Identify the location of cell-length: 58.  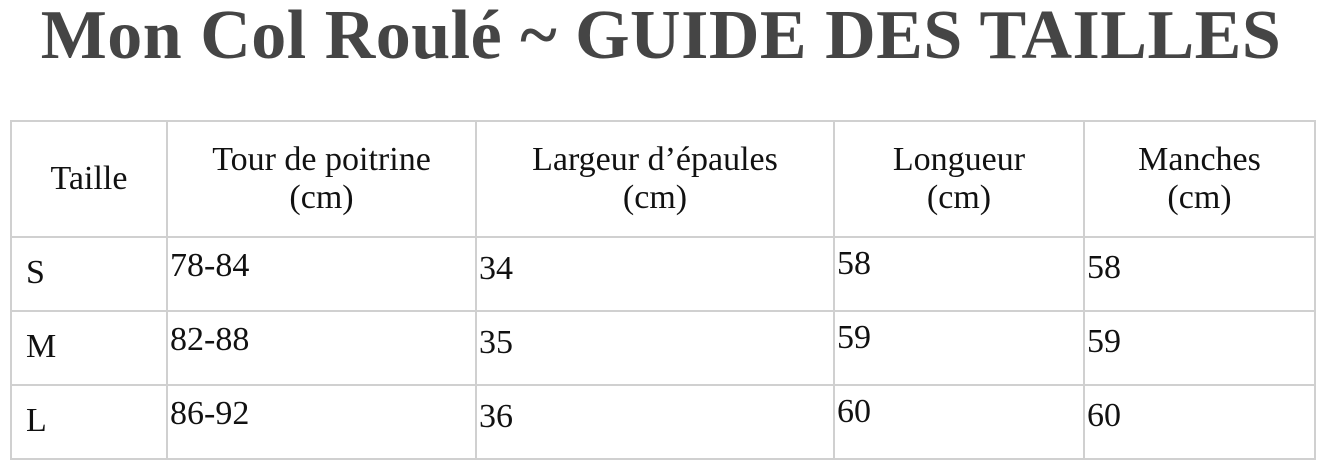
(959, 274).